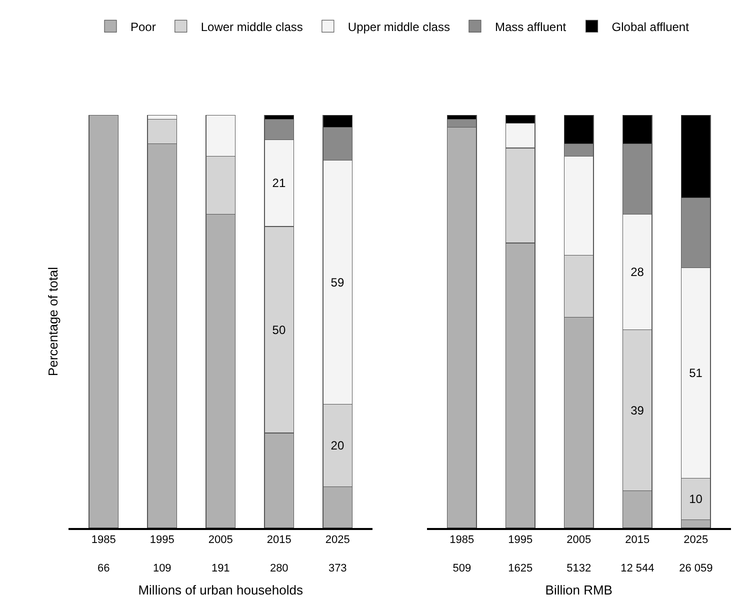 The height and width of the screenshot is (608, 746). Describe the element at coordinates (462, 554) in the screenshot. I see `category-label: 1985 509` at that location.